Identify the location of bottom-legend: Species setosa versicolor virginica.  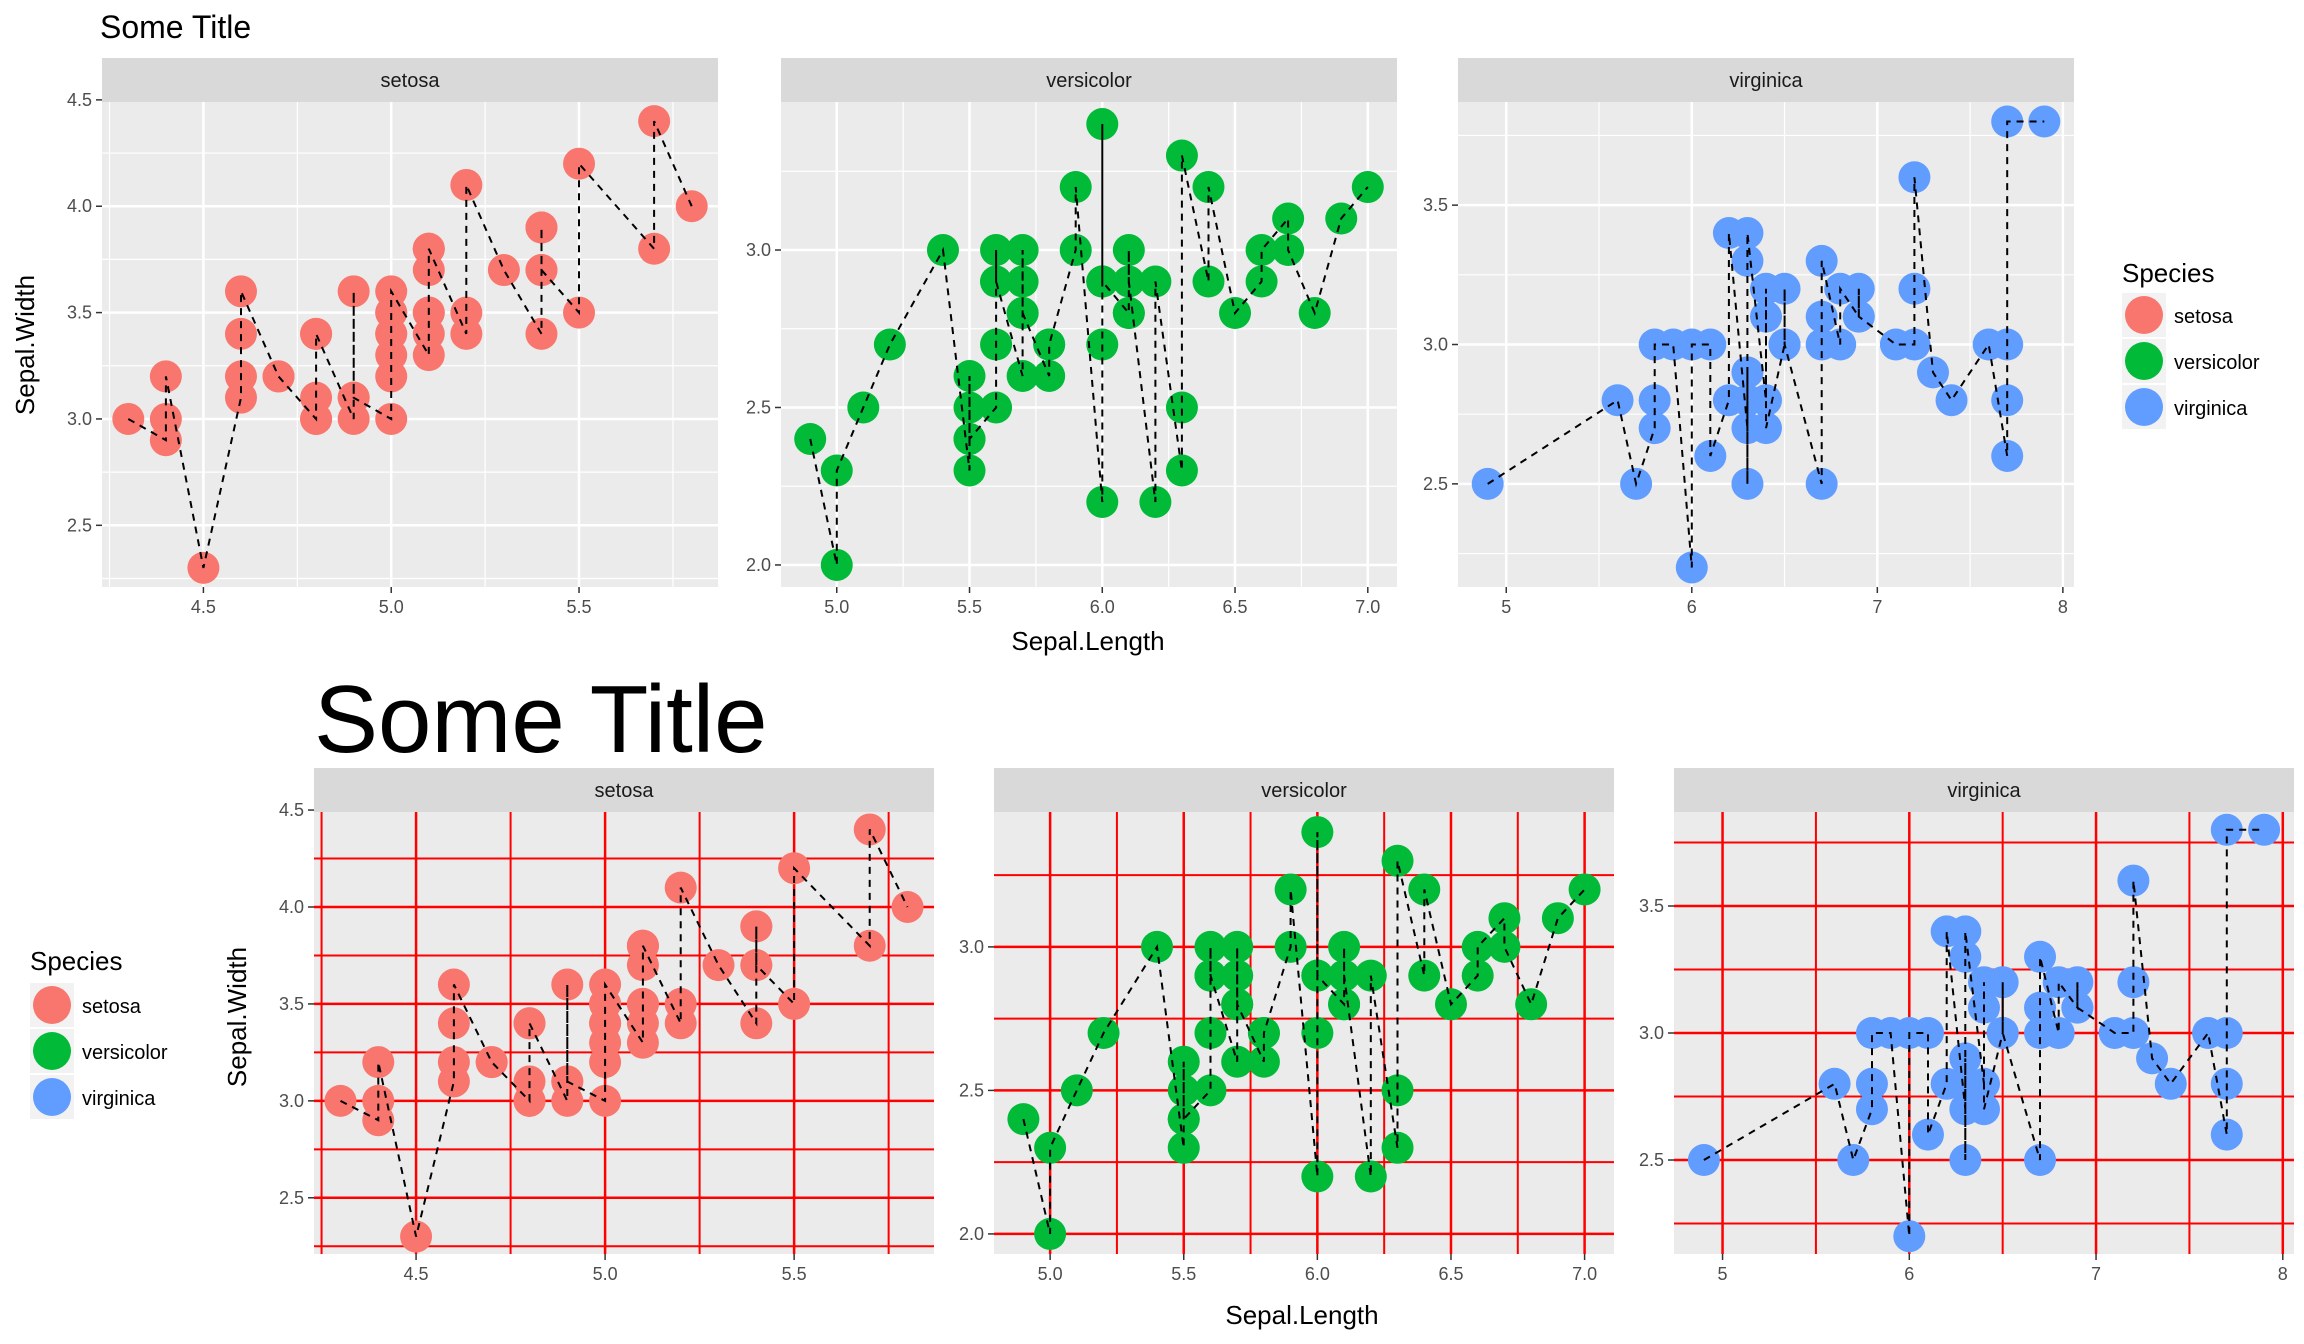
(99, 1032).